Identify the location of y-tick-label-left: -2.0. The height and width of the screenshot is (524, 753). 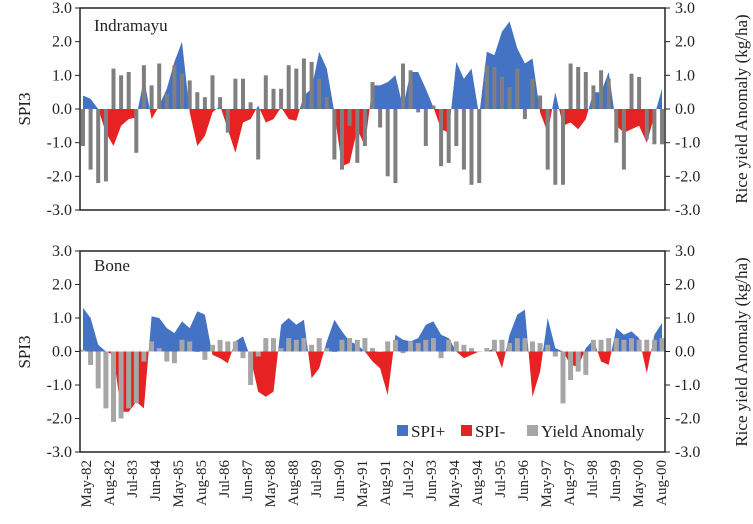
(59, 419).